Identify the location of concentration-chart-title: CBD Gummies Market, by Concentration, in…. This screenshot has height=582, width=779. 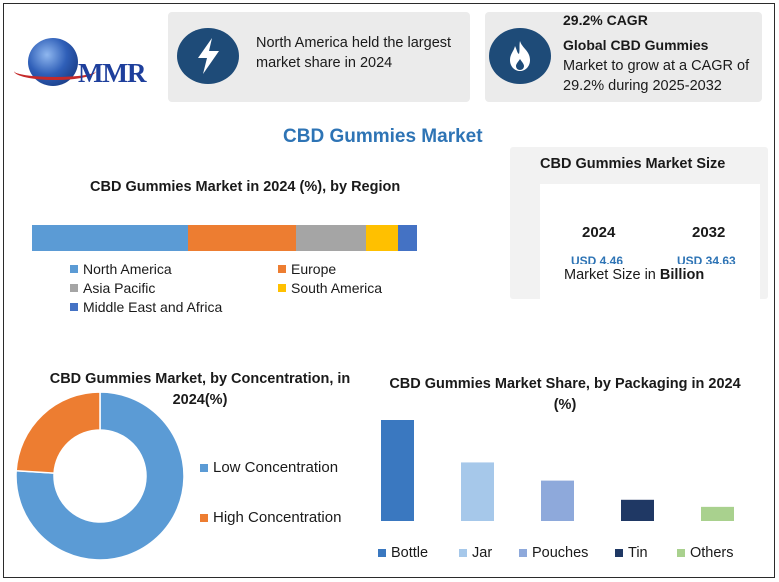
(200, 389).